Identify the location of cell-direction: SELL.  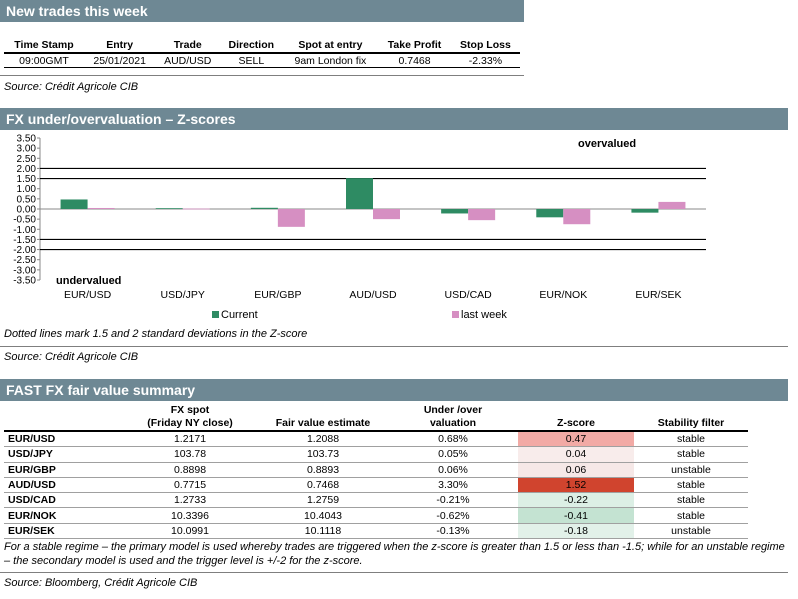
(251, 60).